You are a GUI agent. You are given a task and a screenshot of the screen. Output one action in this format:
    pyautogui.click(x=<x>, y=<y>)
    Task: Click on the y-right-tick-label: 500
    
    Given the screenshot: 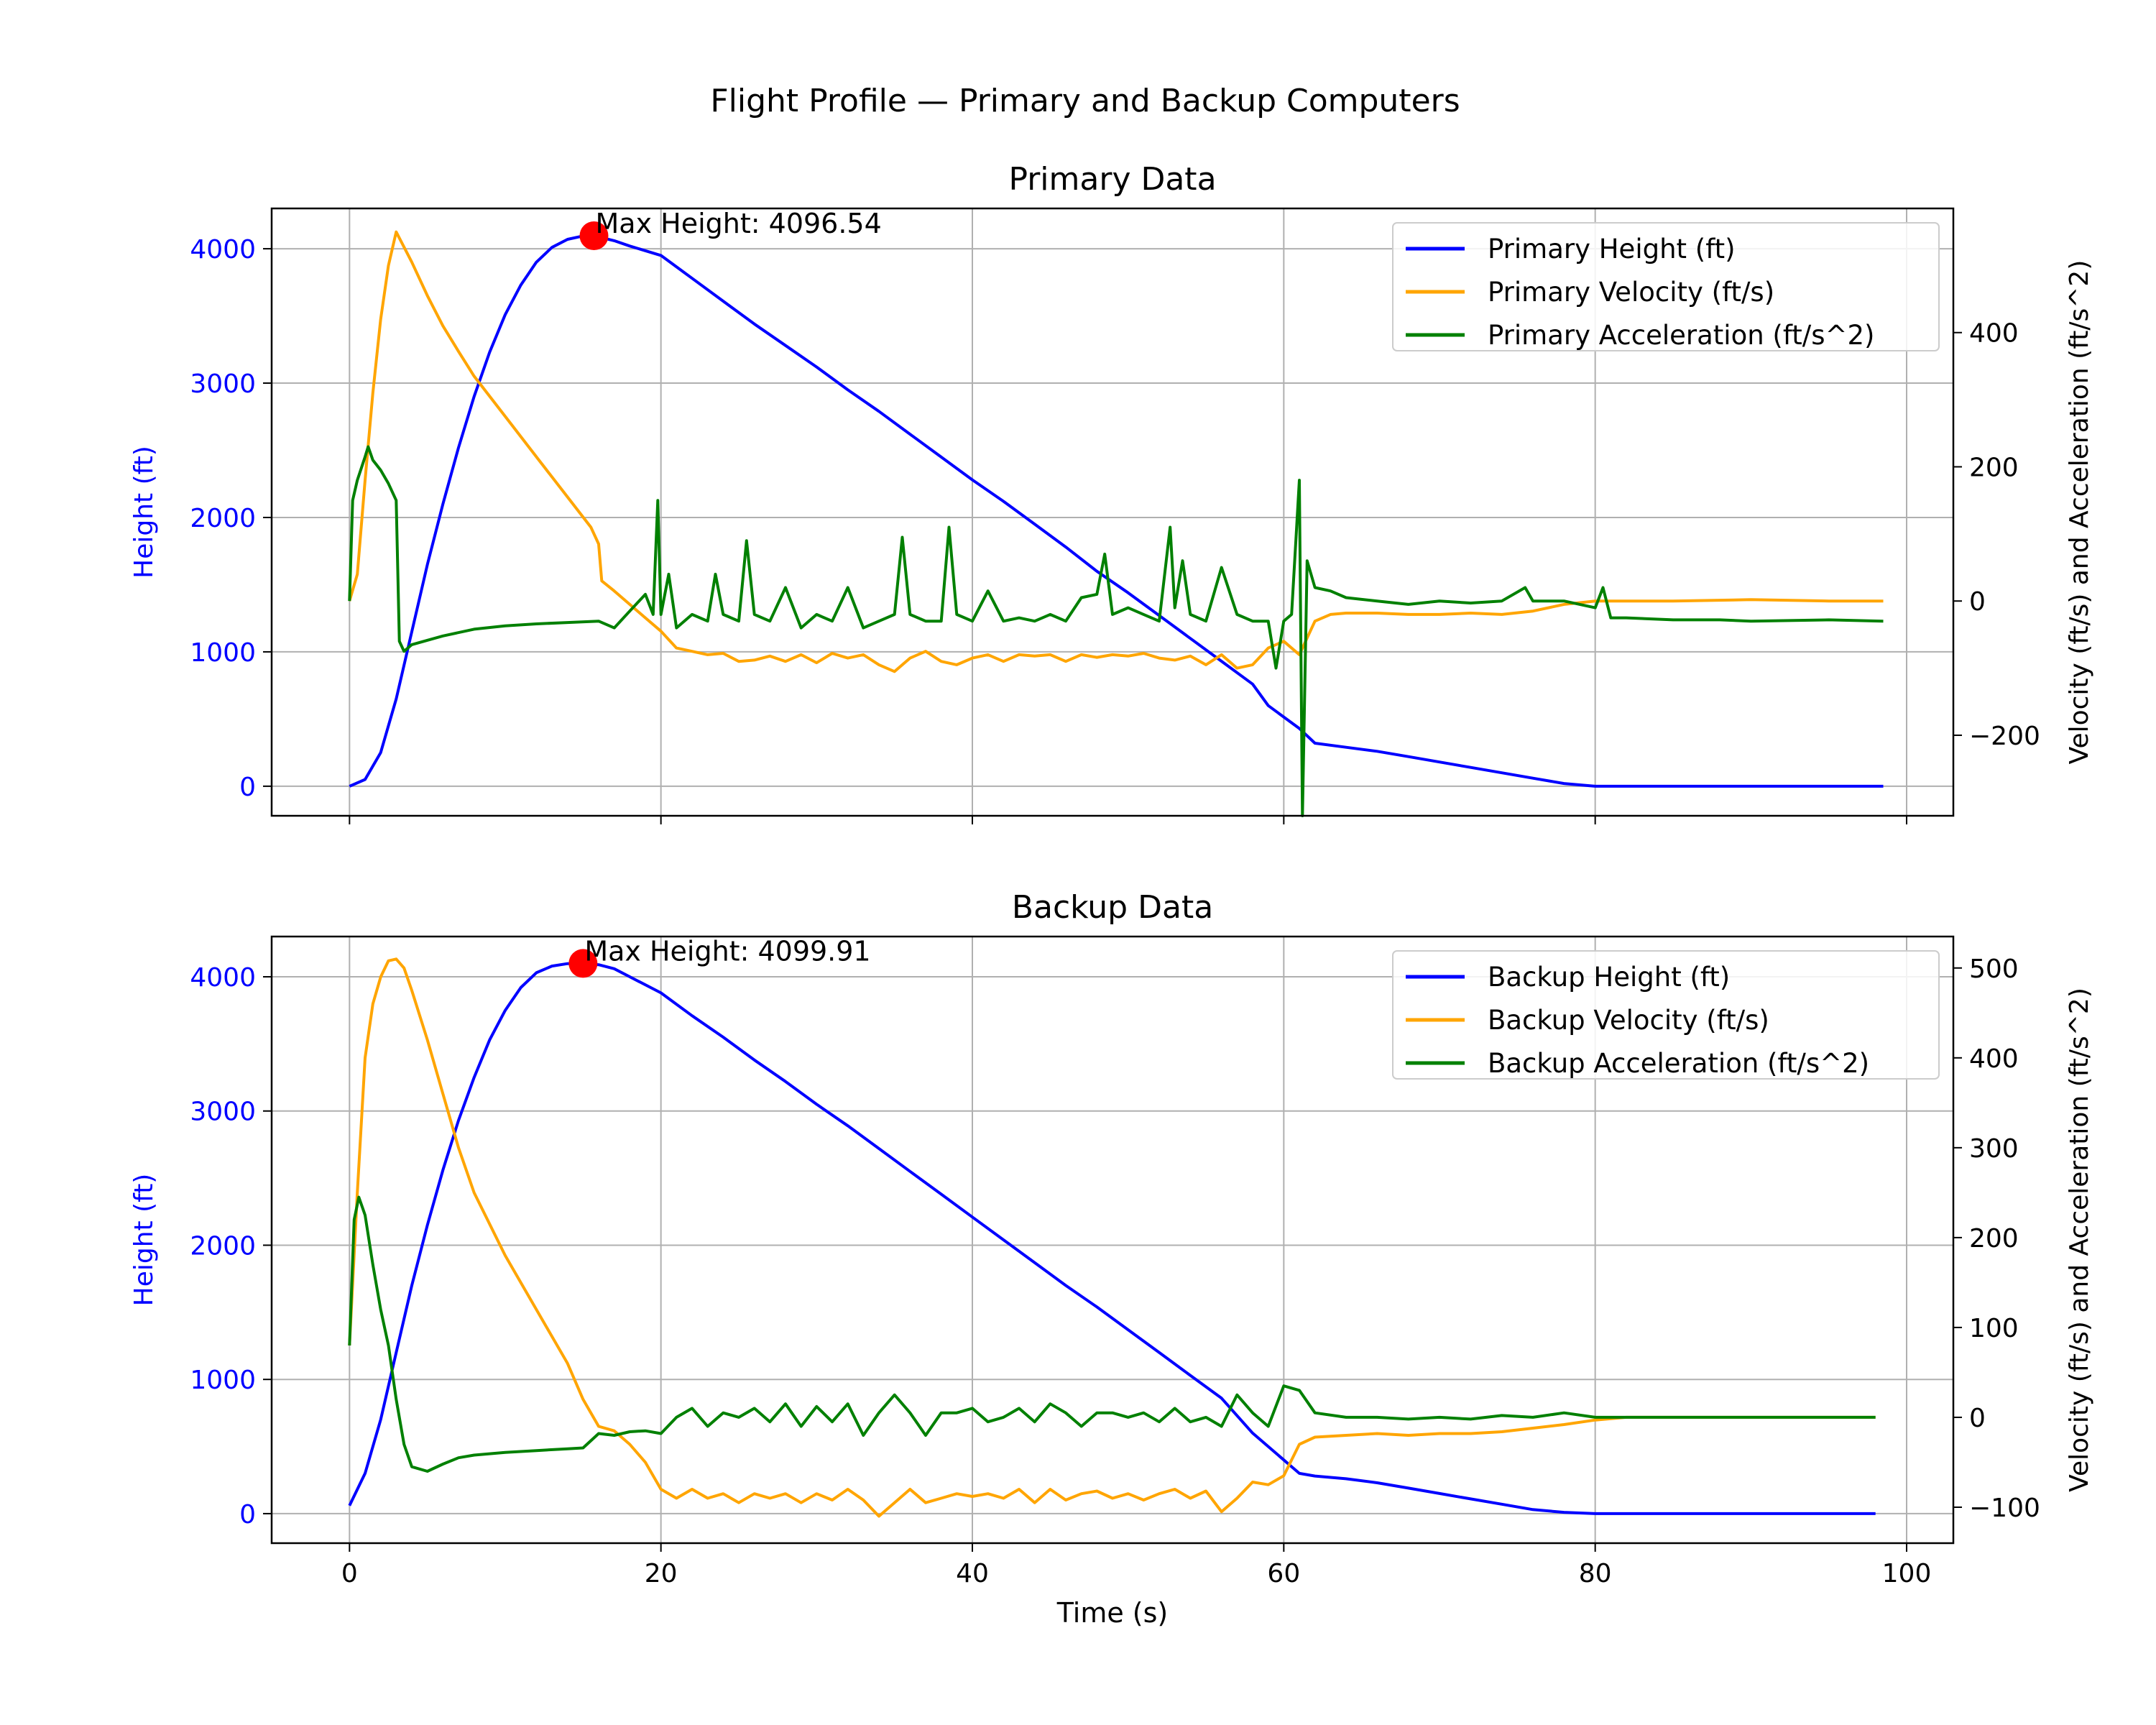 What is the action you would take?
    pyautogui.click(x=1994, y=969)
    